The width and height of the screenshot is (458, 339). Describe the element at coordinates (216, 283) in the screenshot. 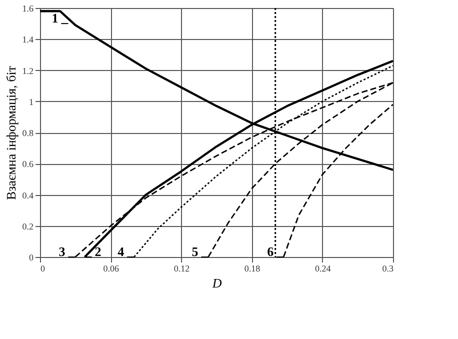

I see `x-axis-title: D` at that location.